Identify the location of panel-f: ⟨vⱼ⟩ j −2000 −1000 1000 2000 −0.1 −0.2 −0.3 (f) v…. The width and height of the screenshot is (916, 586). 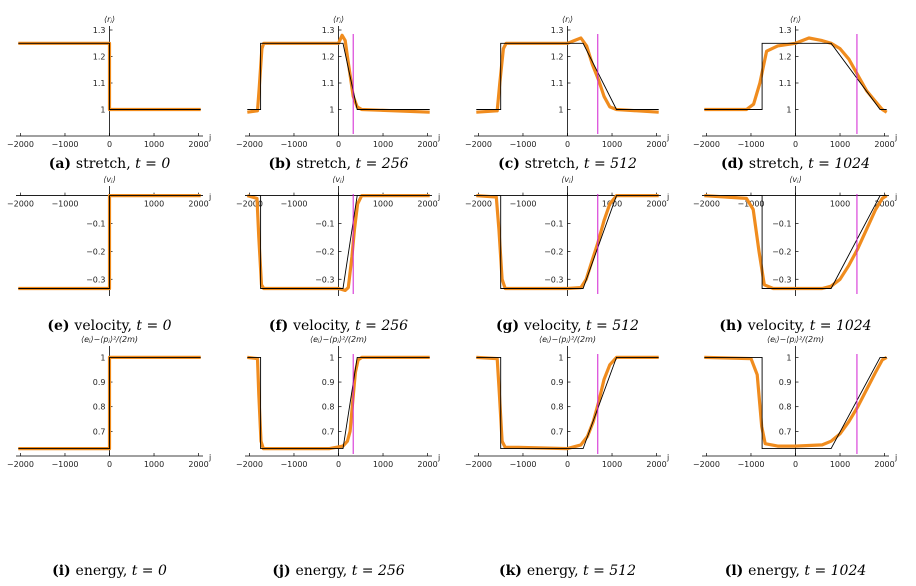
(338, 254).